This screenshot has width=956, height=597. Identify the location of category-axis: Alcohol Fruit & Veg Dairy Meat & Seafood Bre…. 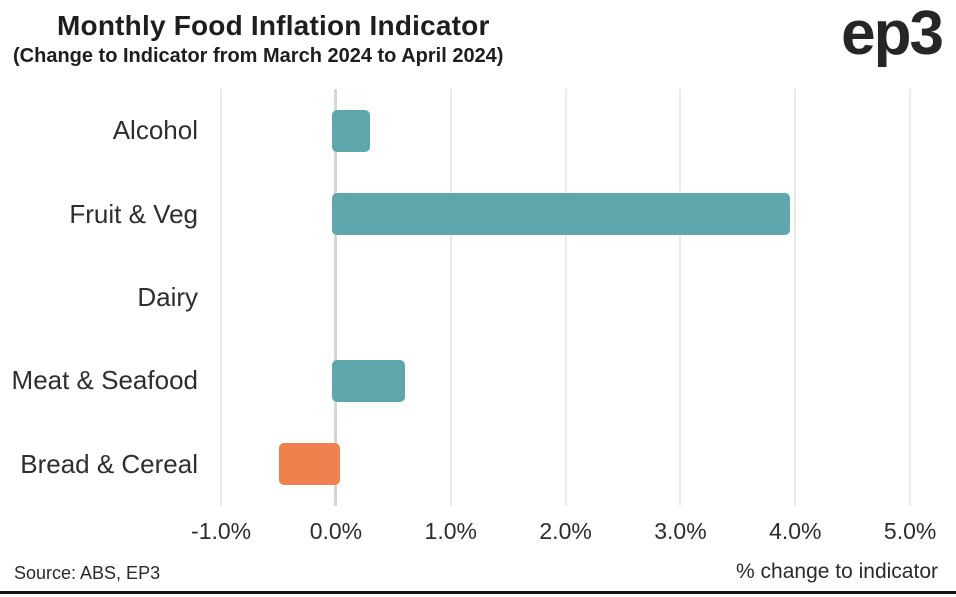
(99, 297).